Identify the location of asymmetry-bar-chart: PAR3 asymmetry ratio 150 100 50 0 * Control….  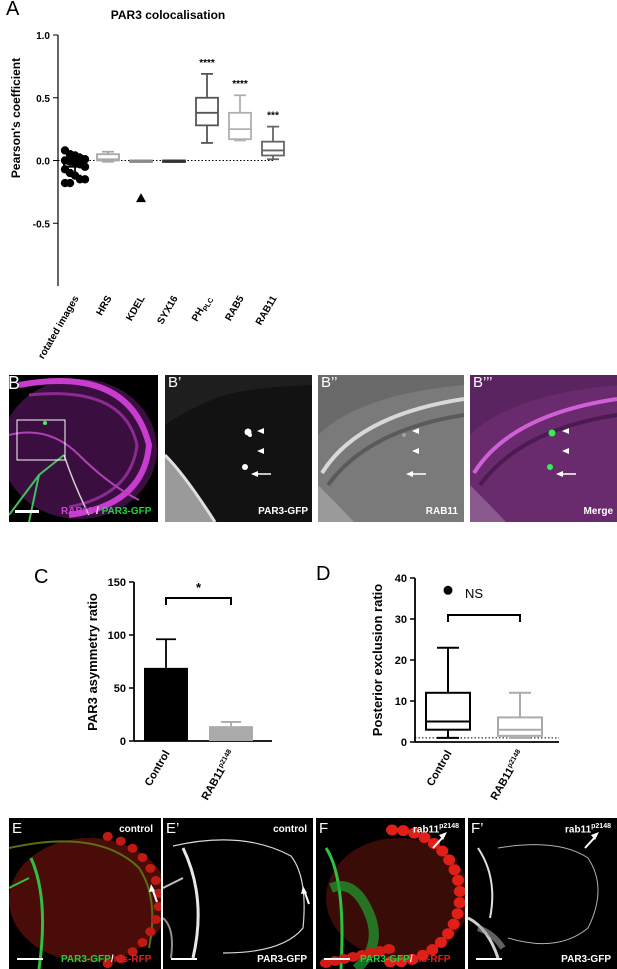
(178, 689).